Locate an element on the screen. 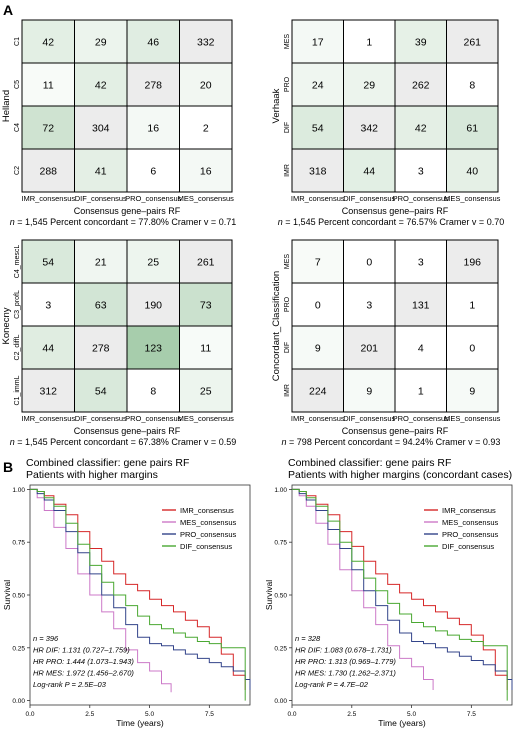 The image size is (520, 735). cell-value: 17 is located at coordinates (318, 43).